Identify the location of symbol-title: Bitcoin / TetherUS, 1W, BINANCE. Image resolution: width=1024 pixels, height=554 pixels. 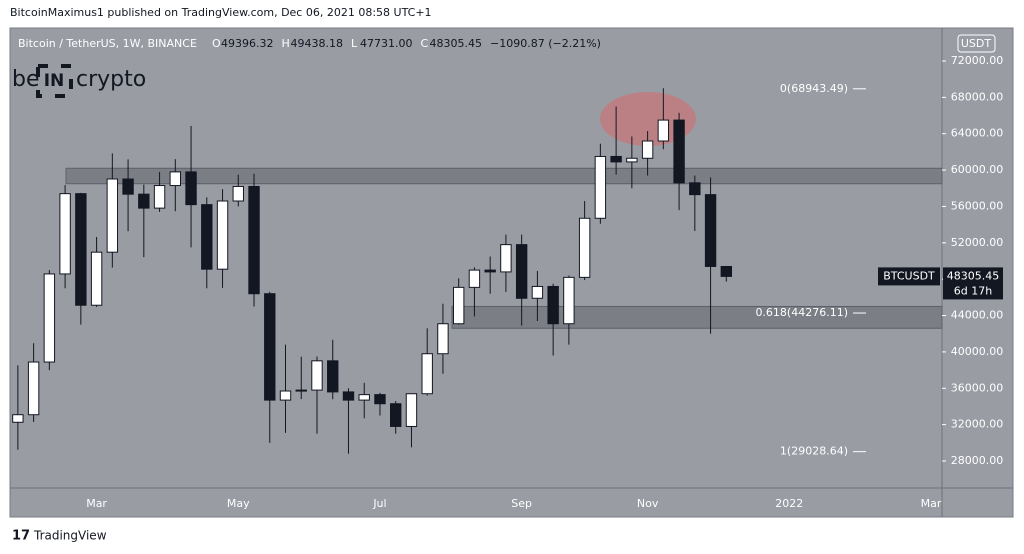
(107, 43).